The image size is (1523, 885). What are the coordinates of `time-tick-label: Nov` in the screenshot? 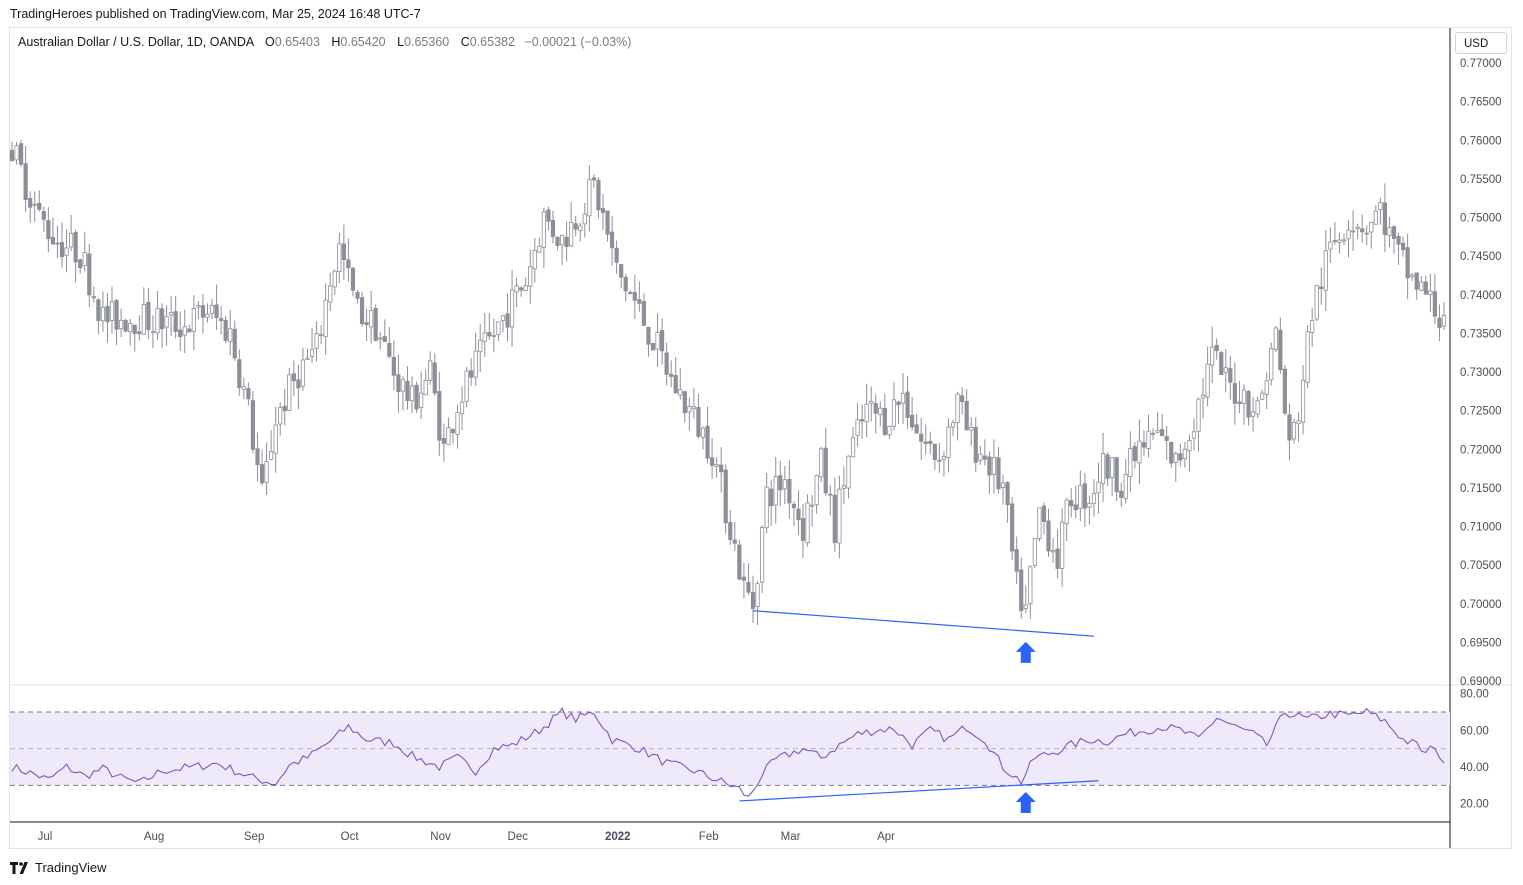 It's located at (440, 837).